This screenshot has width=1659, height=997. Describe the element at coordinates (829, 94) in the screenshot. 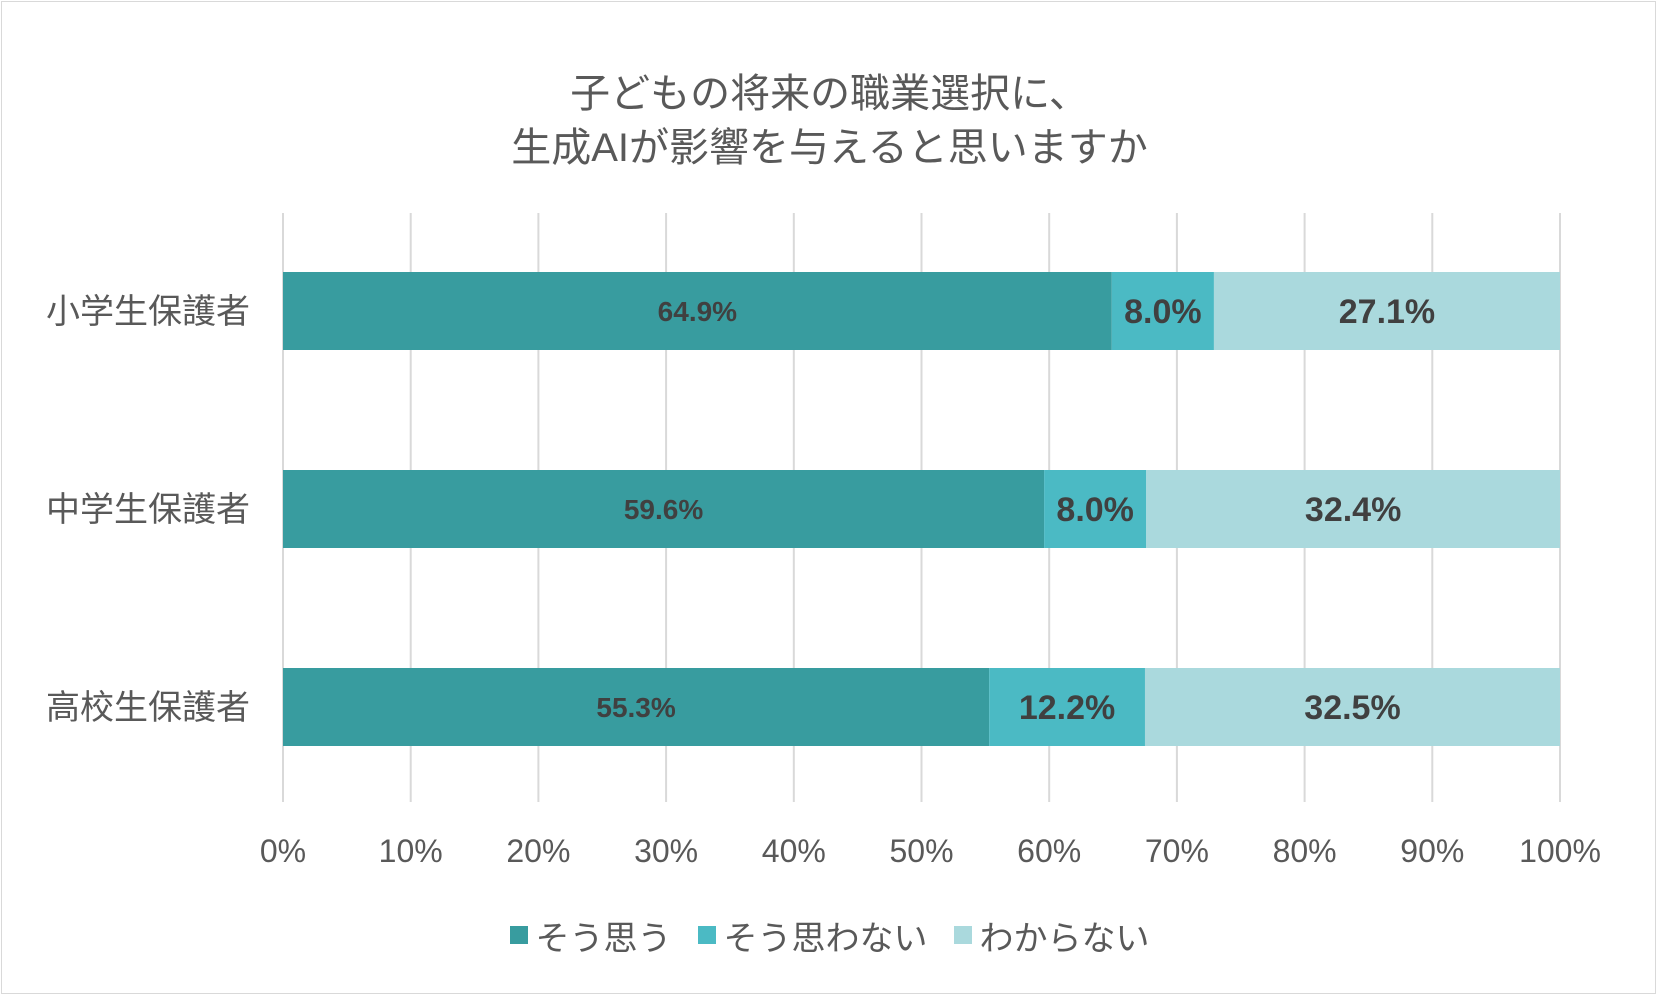

I see `chart-title-line-1: 子どもの将来の職業選択に、` at that location.